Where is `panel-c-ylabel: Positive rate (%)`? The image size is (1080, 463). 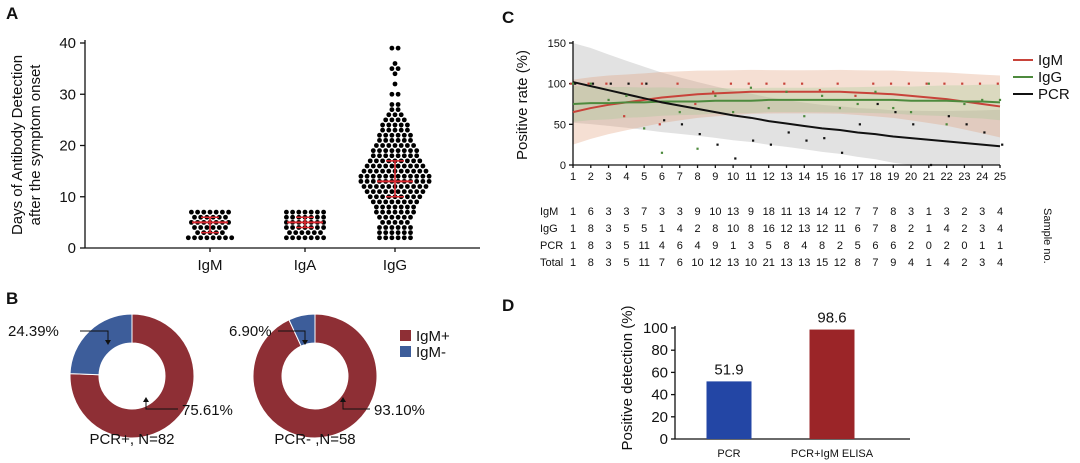 panel-c-ylabel: Positive rate (%) is located at coordinates (522, 105).